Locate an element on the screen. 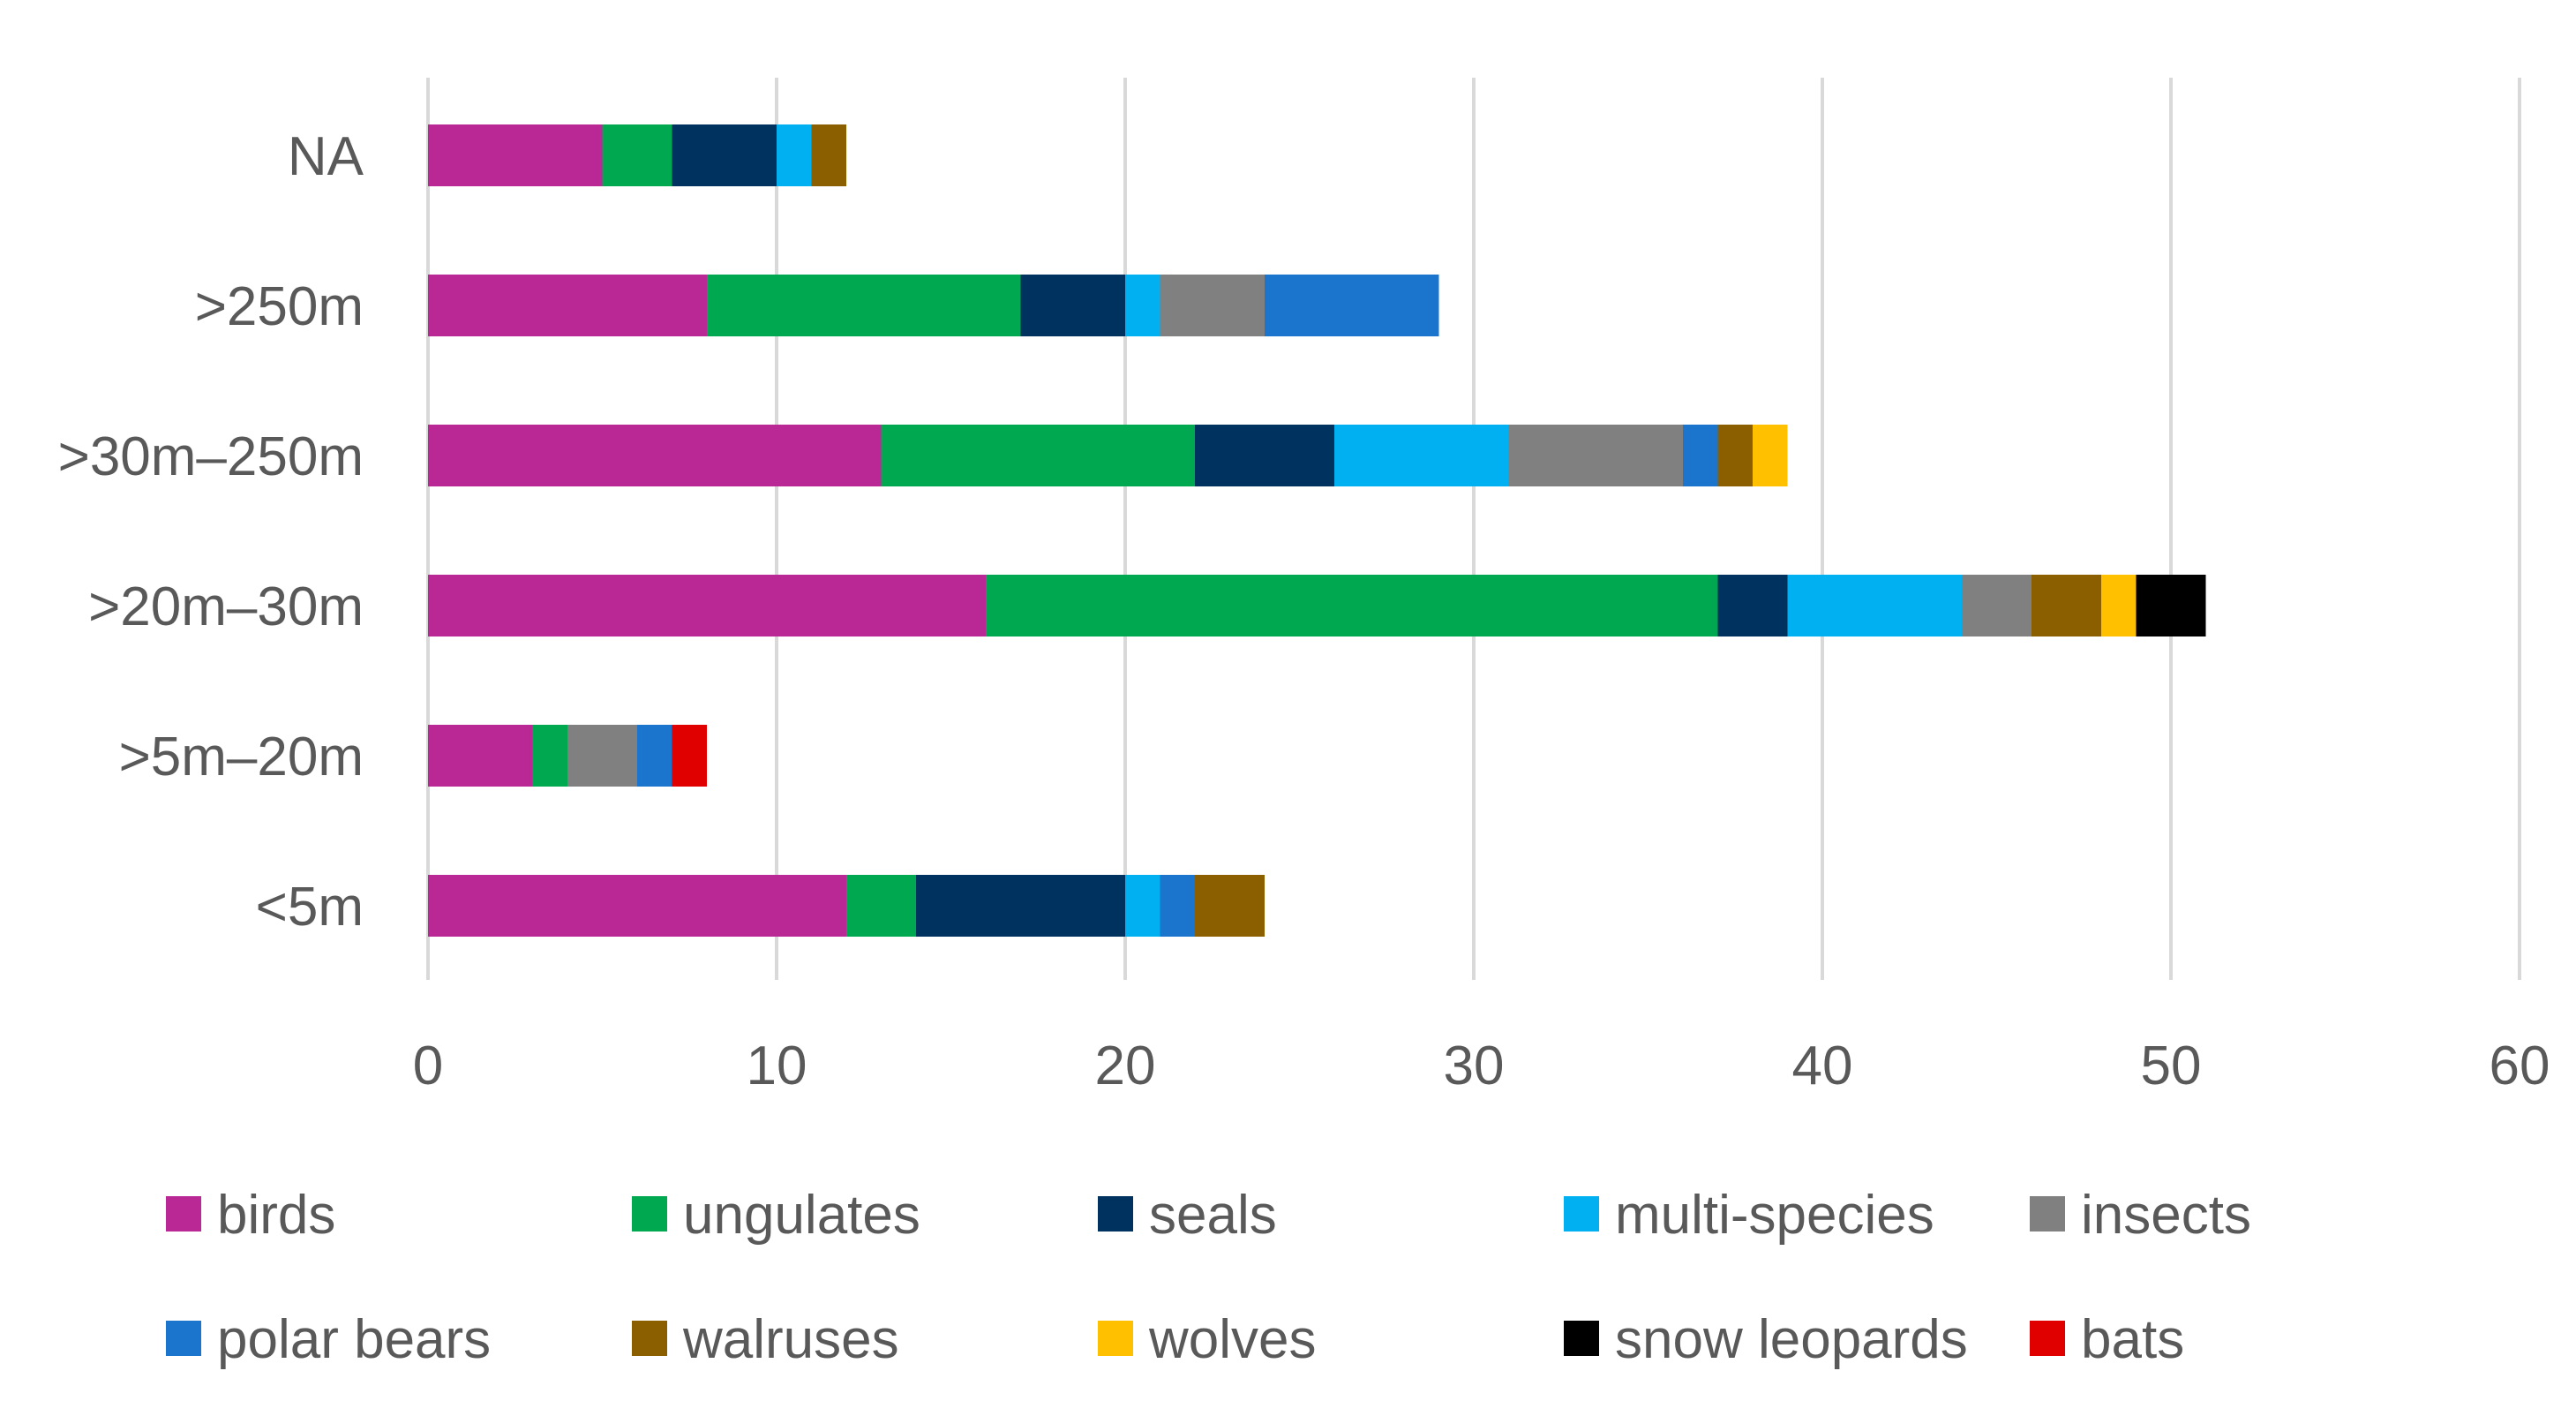 The image size is (2576, 1401). x-tick-label: 50 is located at coordinates (2171, 1066).